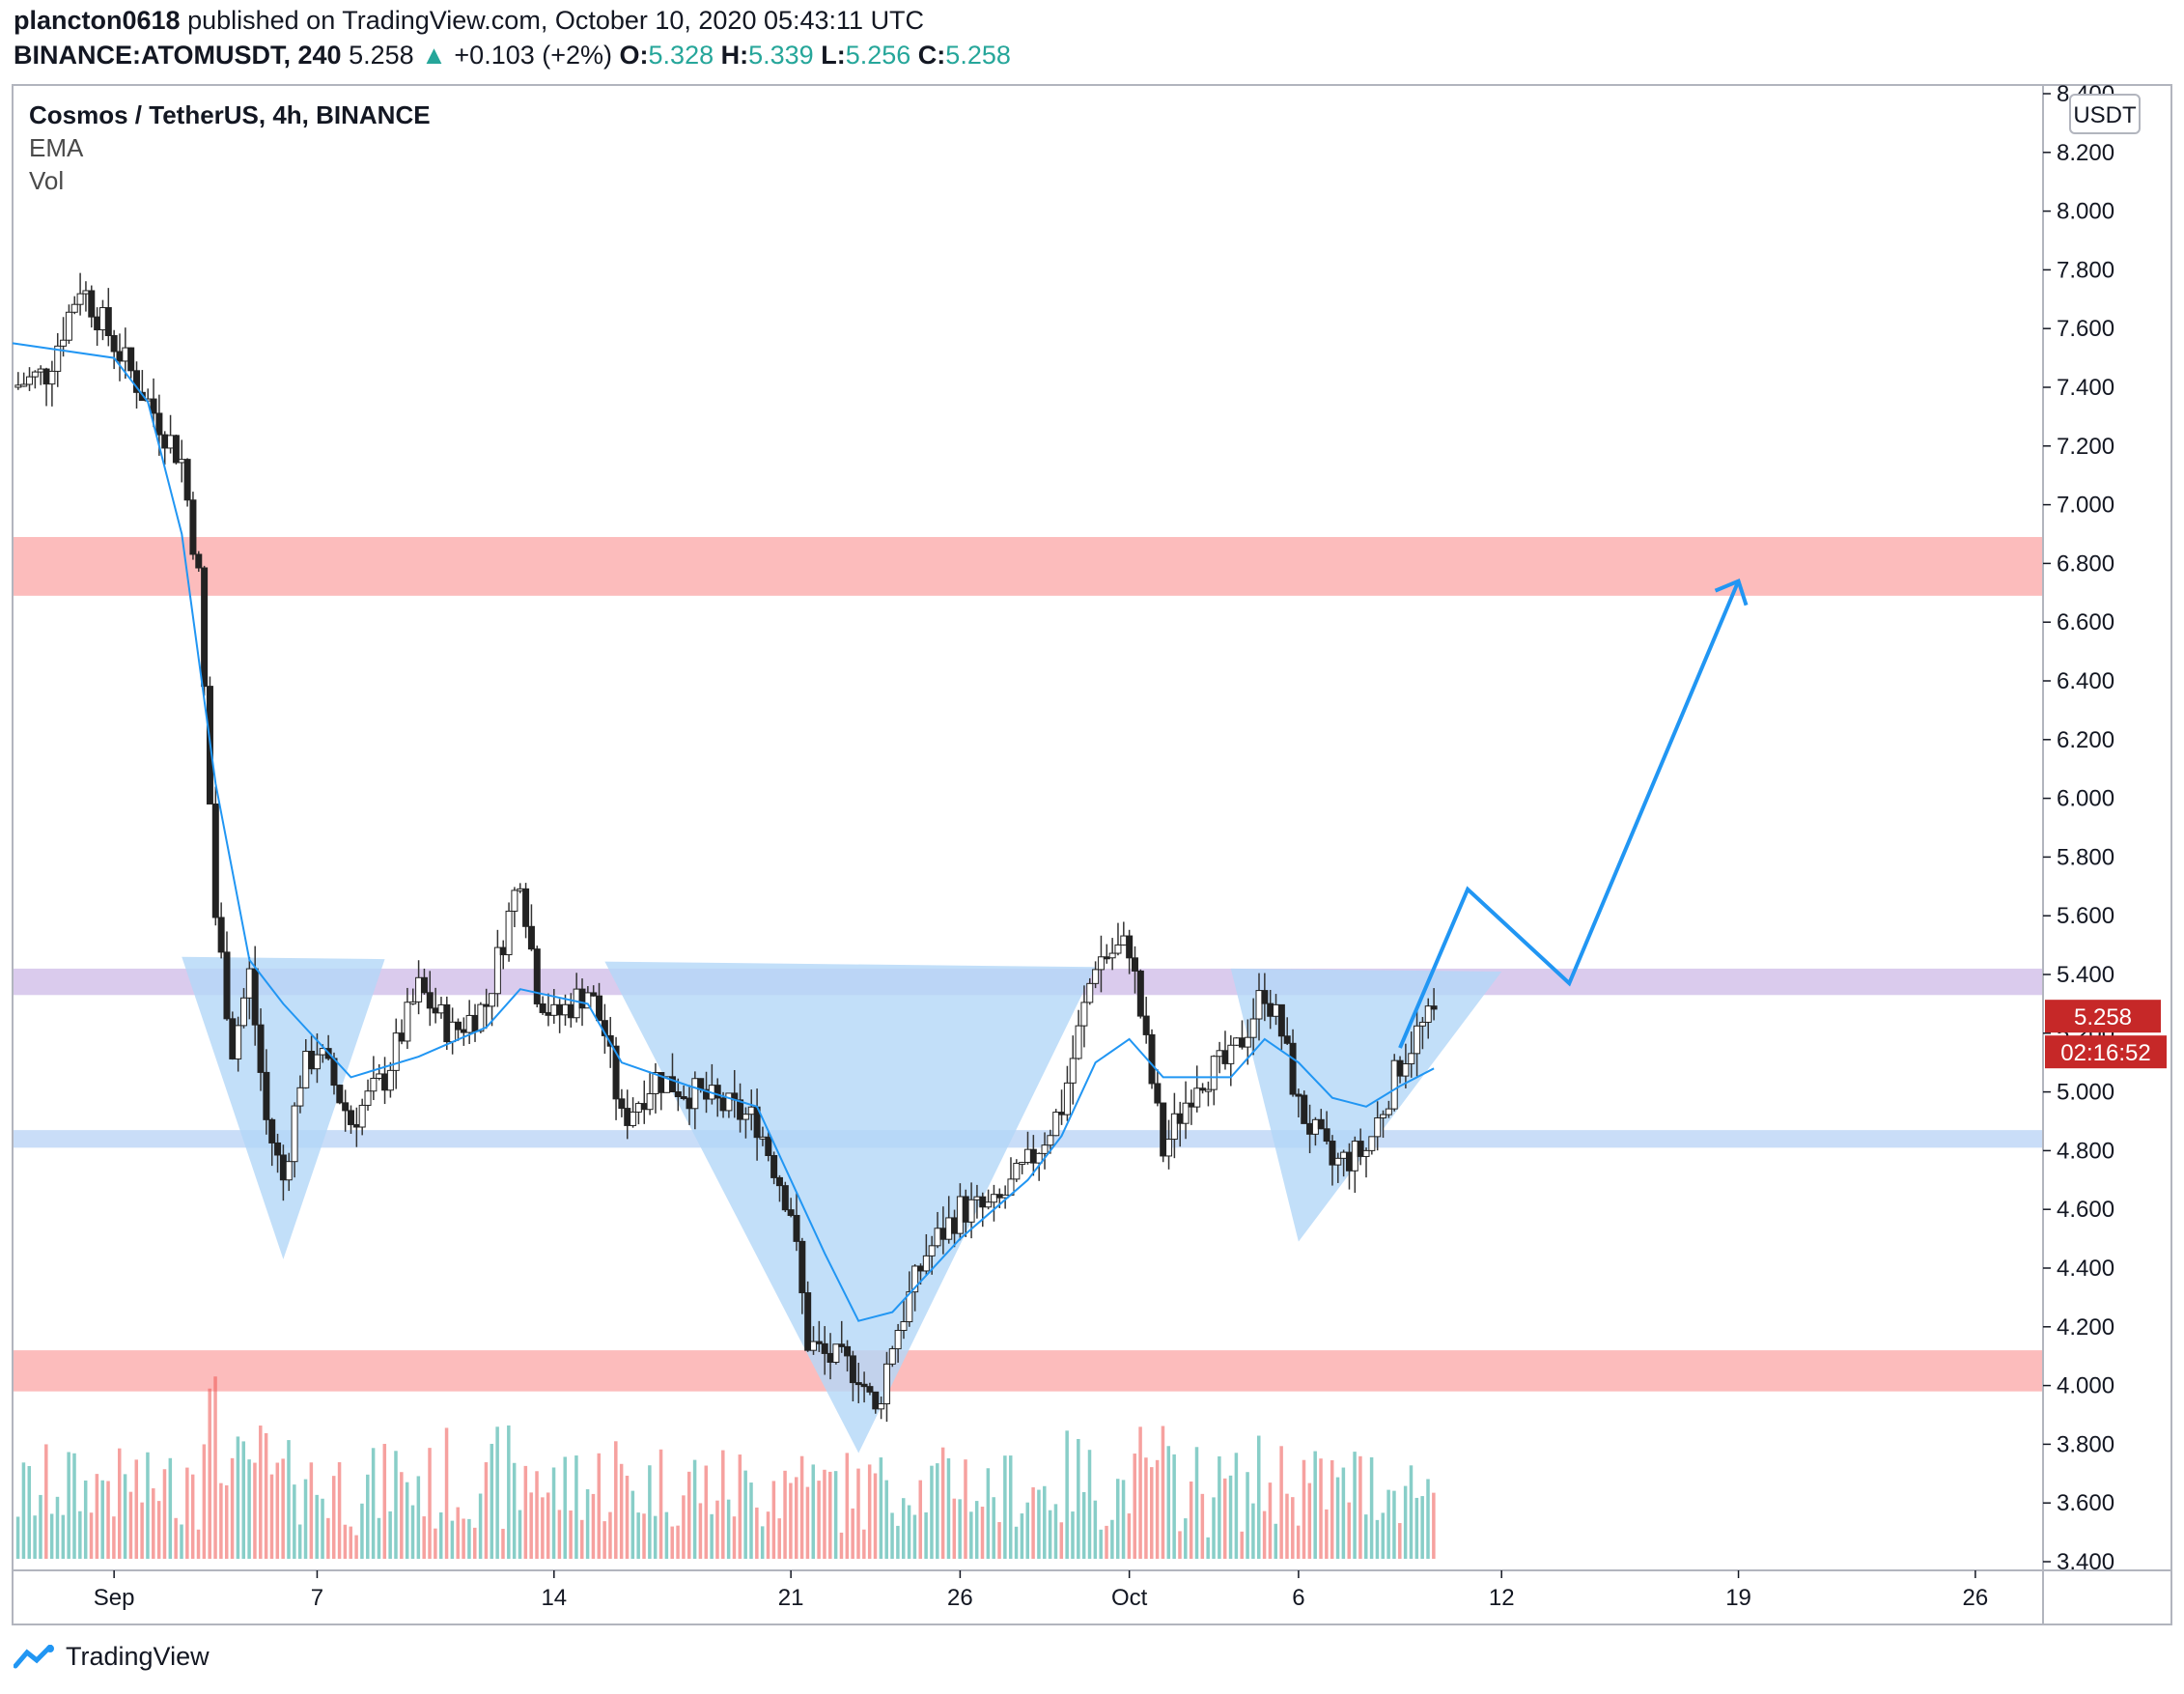  I want to click on y-tick-label: 5.000, so click(2086, 1093).